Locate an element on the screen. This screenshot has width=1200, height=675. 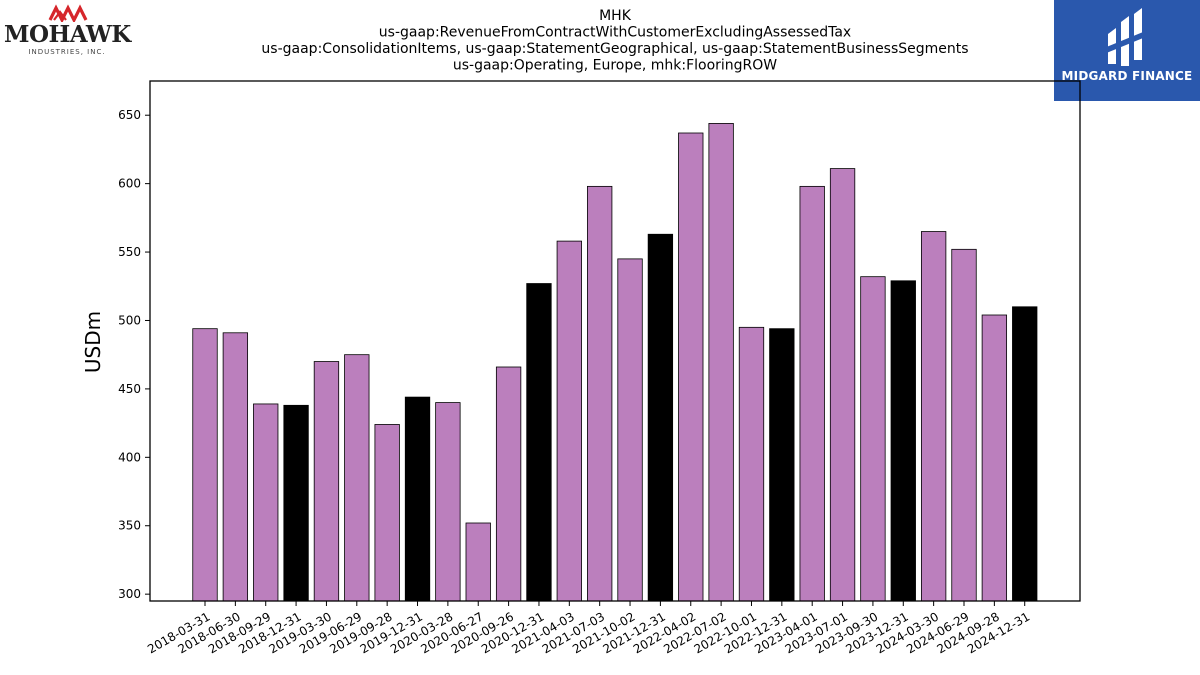
title-line-1: MHK is located at coordinates (615, 16).